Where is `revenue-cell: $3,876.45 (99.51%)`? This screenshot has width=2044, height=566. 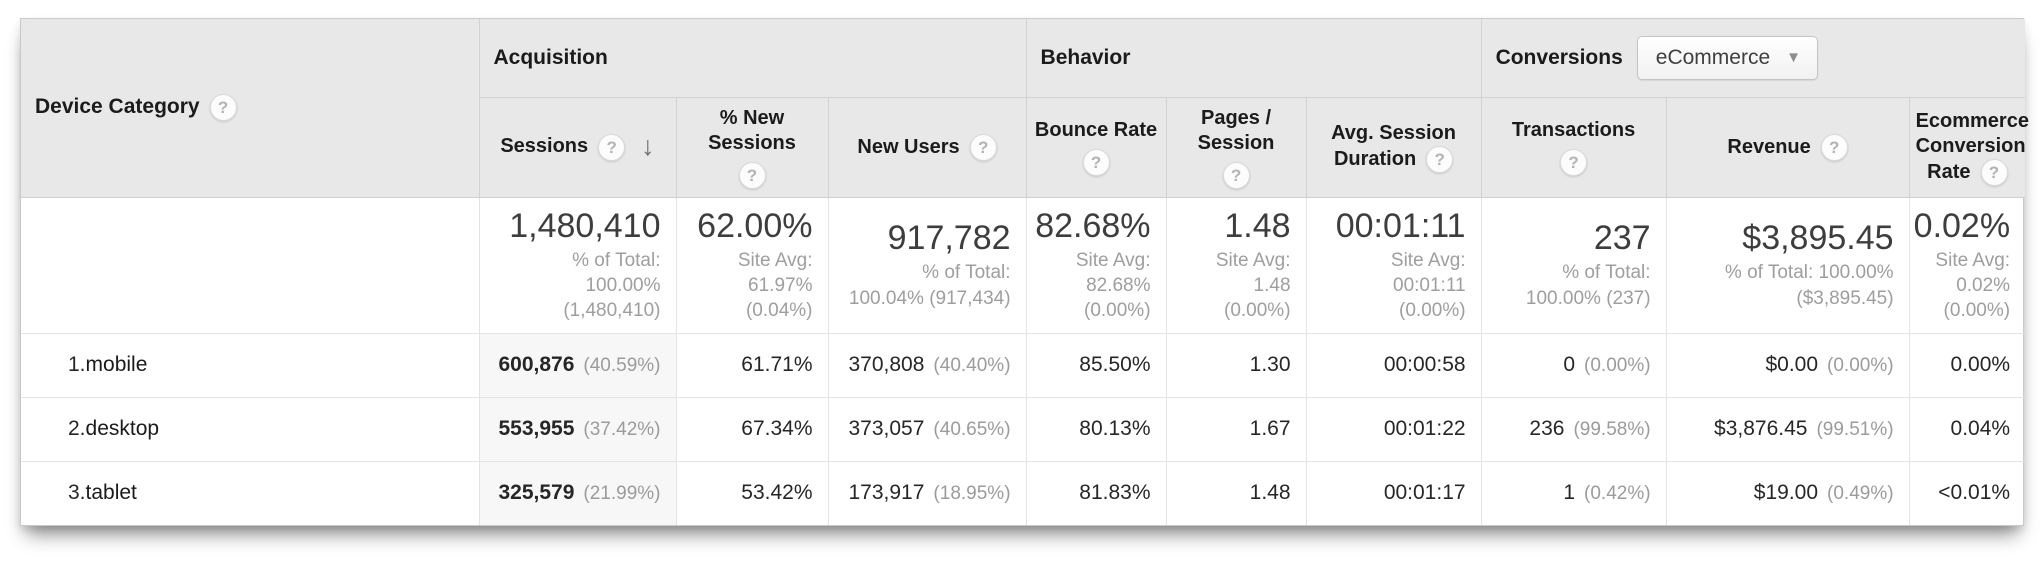 revenue-cell: $3,876.45 (99.51%) is located at coordinates (1787, 428).